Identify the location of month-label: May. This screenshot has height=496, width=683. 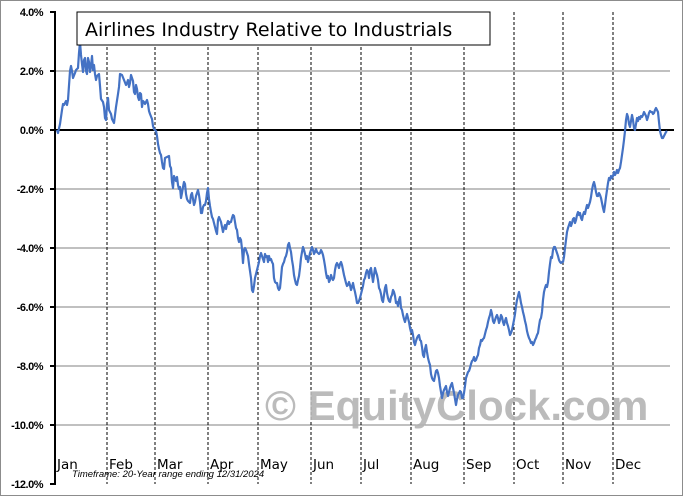
(274, 465).